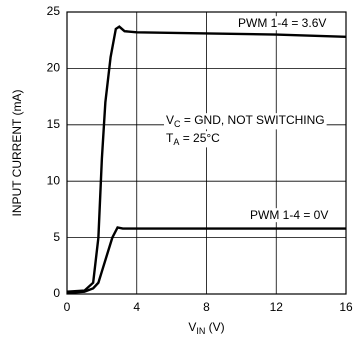 The image size is (358, 340). I want to click on annotation: TA = 25°C, so click(193, 139).